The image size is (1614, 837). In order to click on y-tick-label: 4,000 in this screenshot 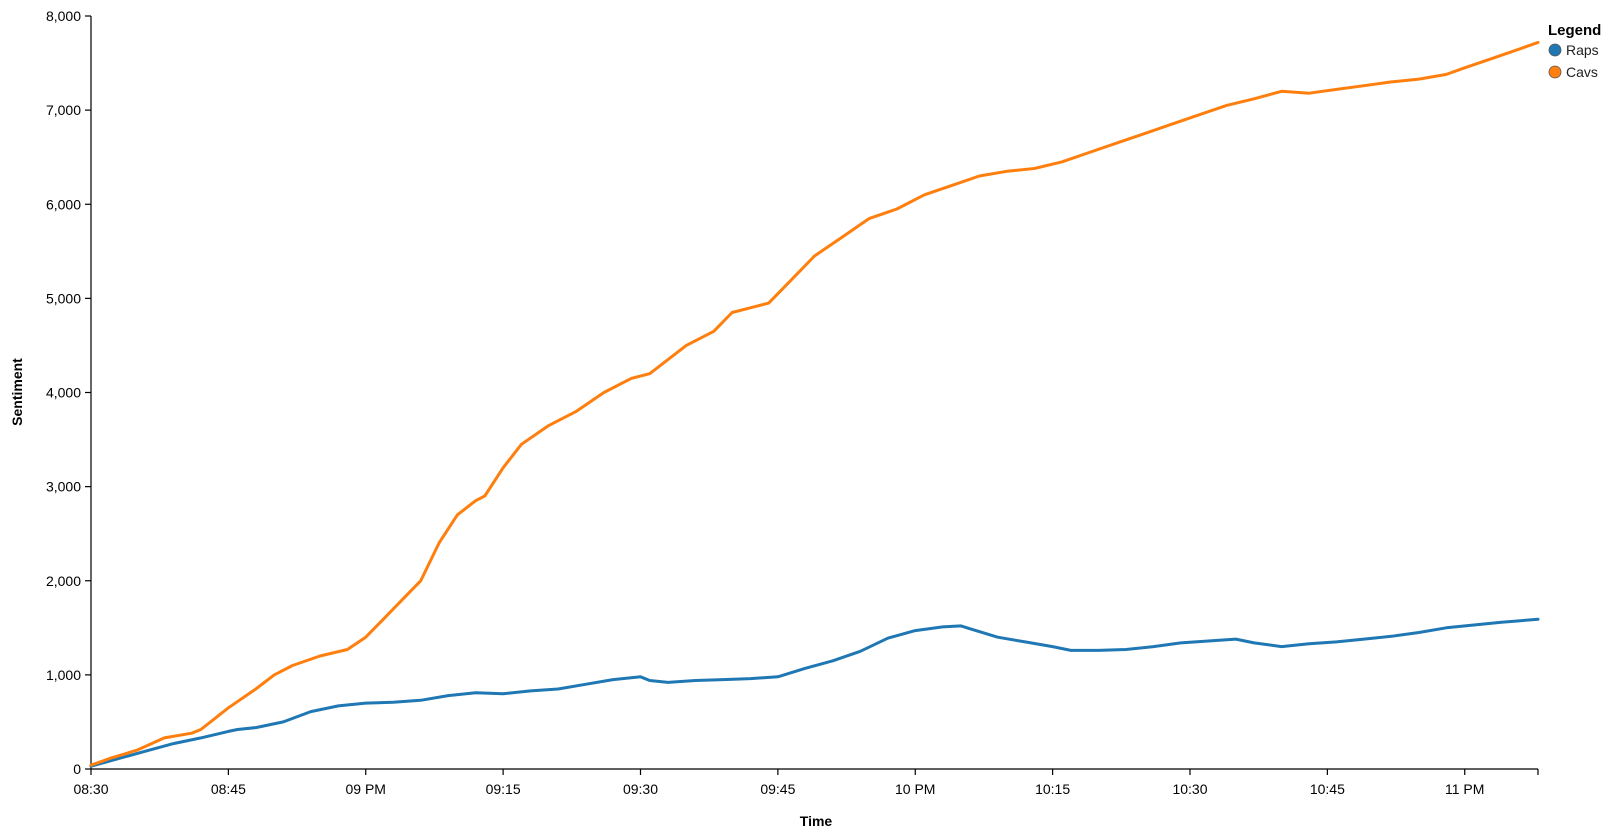, I will do `click(63, 393)`.